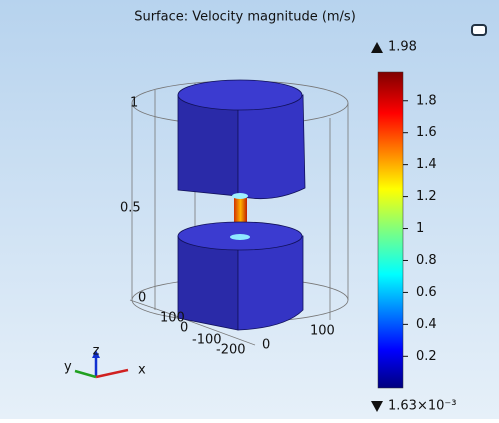 The height and width of the screenshot is (423, 499). I want to click on colorbar-tick-label: 1.2, so click(426, 196).